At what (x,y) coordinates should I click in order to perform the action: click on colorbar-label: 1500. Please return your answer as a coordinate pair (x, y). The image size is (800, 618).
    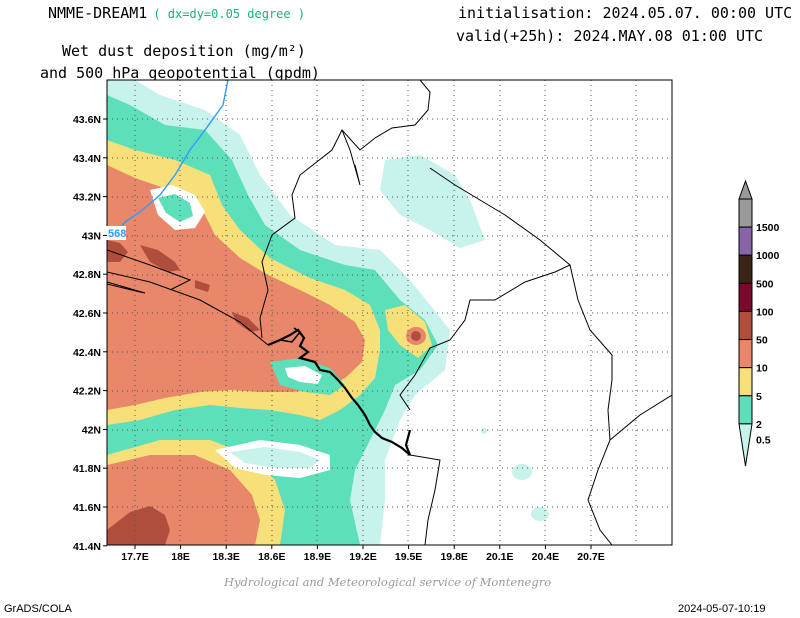
    Looking at the image, I should click on (768, 228).